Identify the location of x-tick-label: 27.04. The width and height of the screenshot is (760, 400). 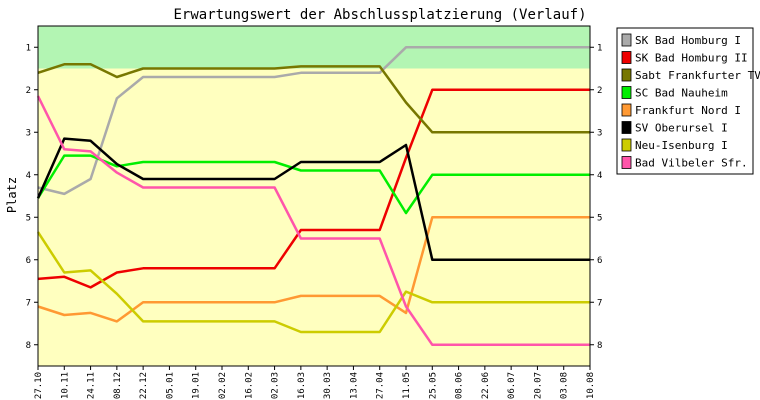
(381, 385).